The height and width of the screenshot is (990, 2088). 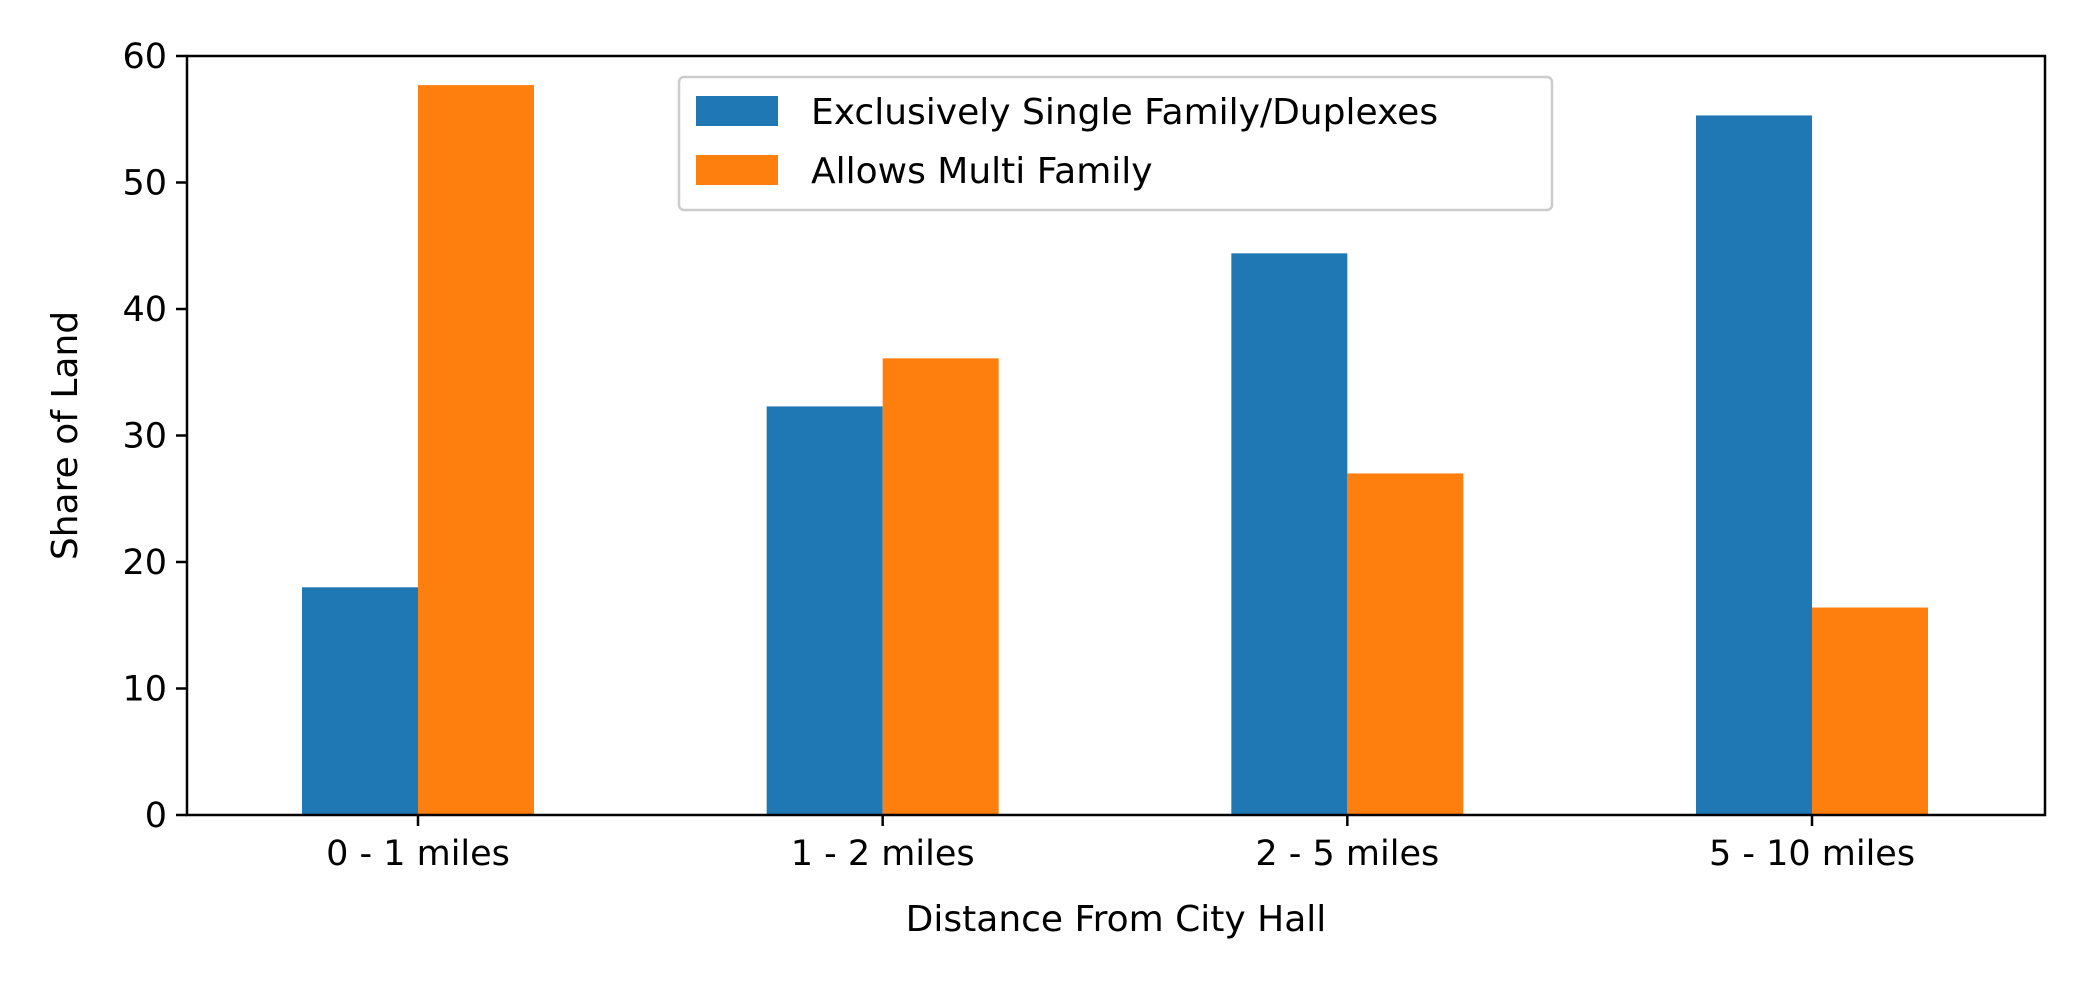 I want to click on y-axis: 0 10 20 30 40 50 60, so click(x=154, y=436).